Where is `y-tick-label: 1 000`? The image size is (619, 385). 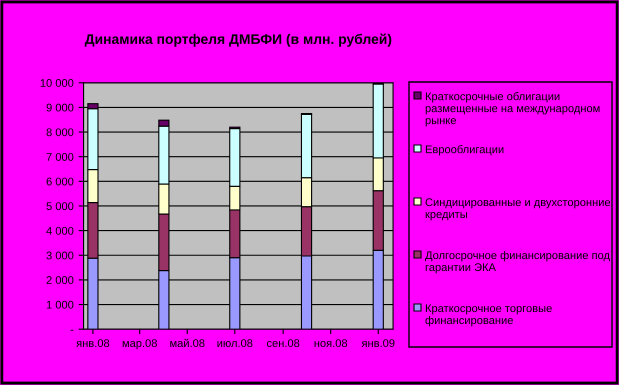
y-tick-label: 1 000 is located at coordinates (60, 304).